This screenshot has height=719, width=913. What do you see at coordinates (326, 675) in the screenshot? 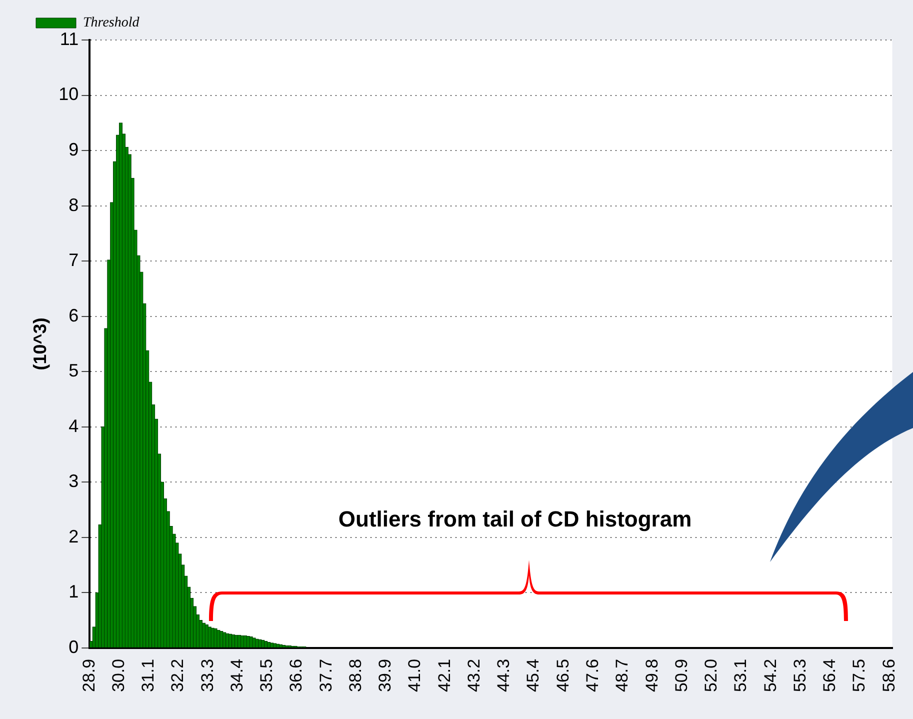
I see `x-tick-label: 37.7` at bounding box center [326, 675].